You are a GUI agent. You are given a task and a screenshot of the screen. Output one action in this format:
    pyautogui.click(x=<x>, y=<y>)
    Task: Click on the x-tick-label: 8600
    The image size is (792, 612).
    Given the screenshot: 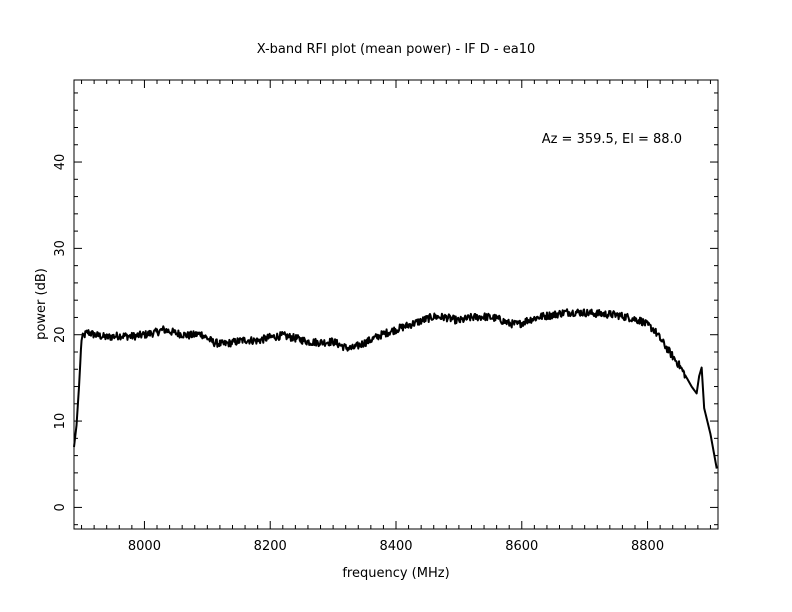 What is the action you would take?
    pyautogui.click(x=521, y=546)
    